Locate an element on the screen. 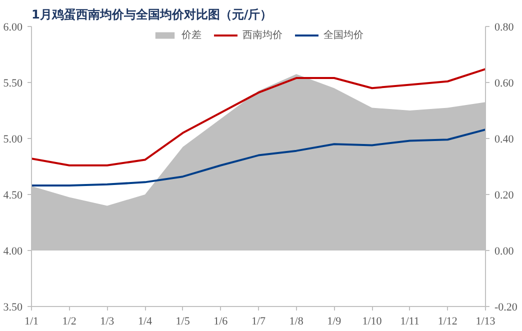  legend-label: 价差 is located at coordinates (192, 35).